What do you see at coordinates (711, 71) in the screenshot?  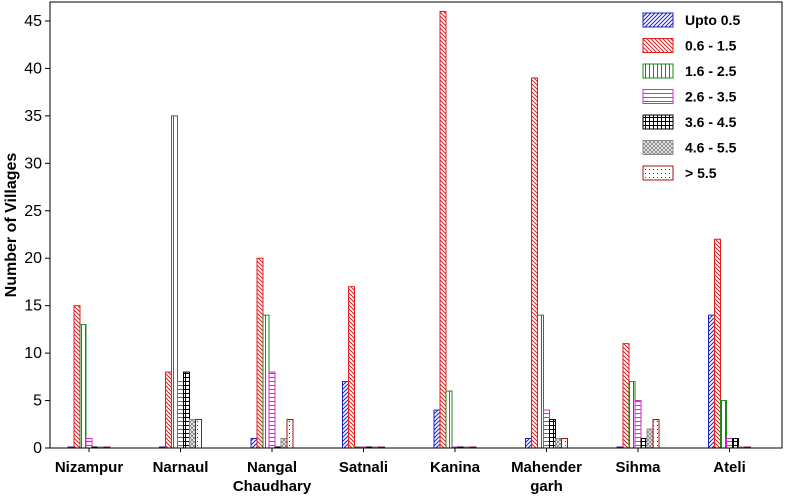 I see `legend-label: 1.6 - 2.5` at bounding box center [711, 71].